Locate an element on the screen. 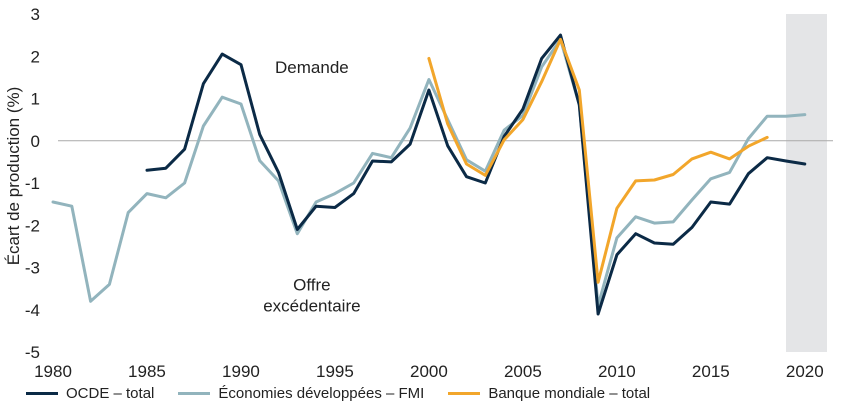 The image size is (849, 407). legend-item-3: Banque mondiale – total is located at coordinates (549, 393).